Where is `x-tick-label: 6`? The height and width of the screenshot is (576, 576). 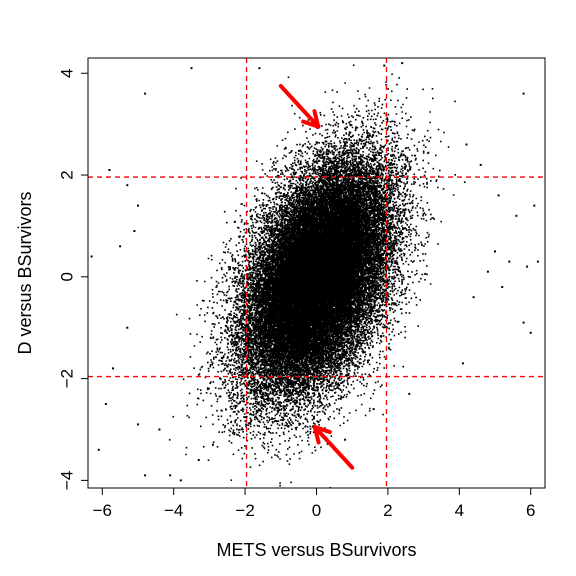
x-tick-label: 6 is located at coordinates (530, 510).